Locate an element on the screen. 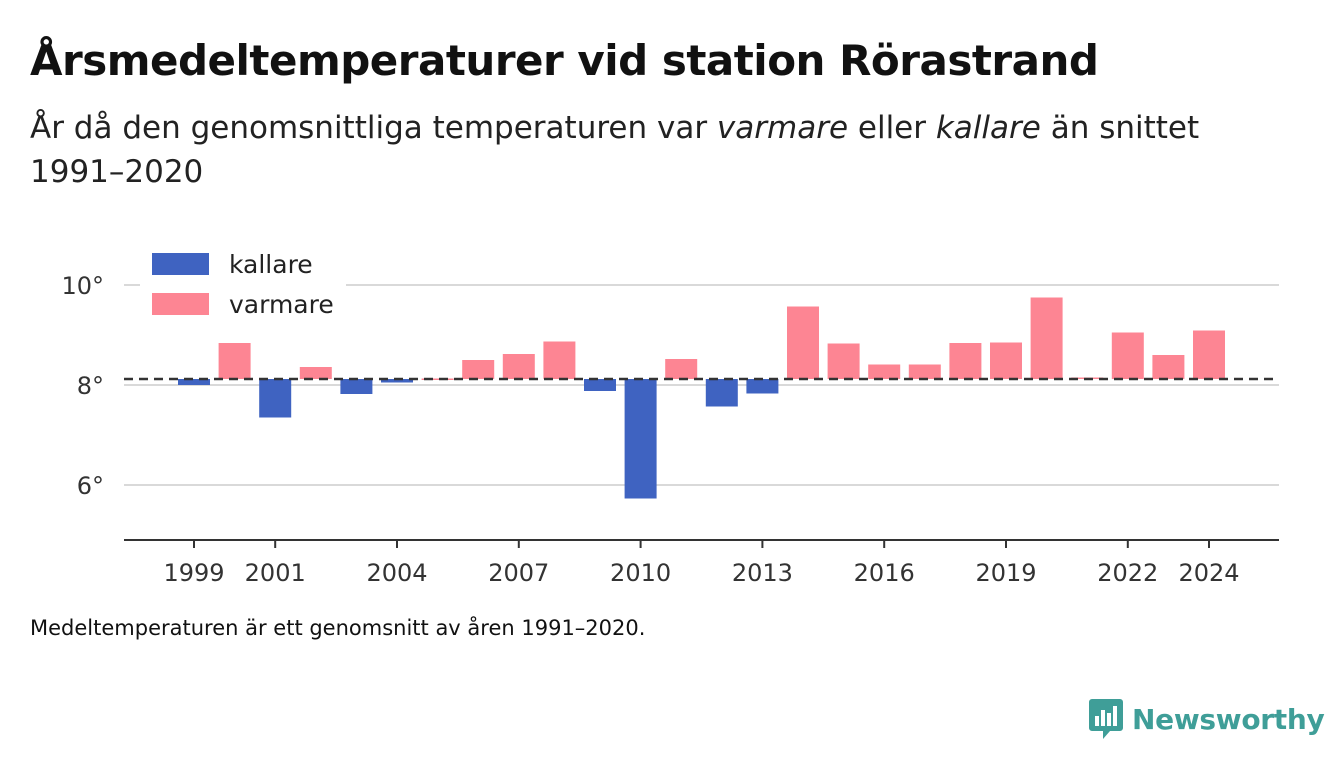  bar-2014 is located at coordinates (803, 342).